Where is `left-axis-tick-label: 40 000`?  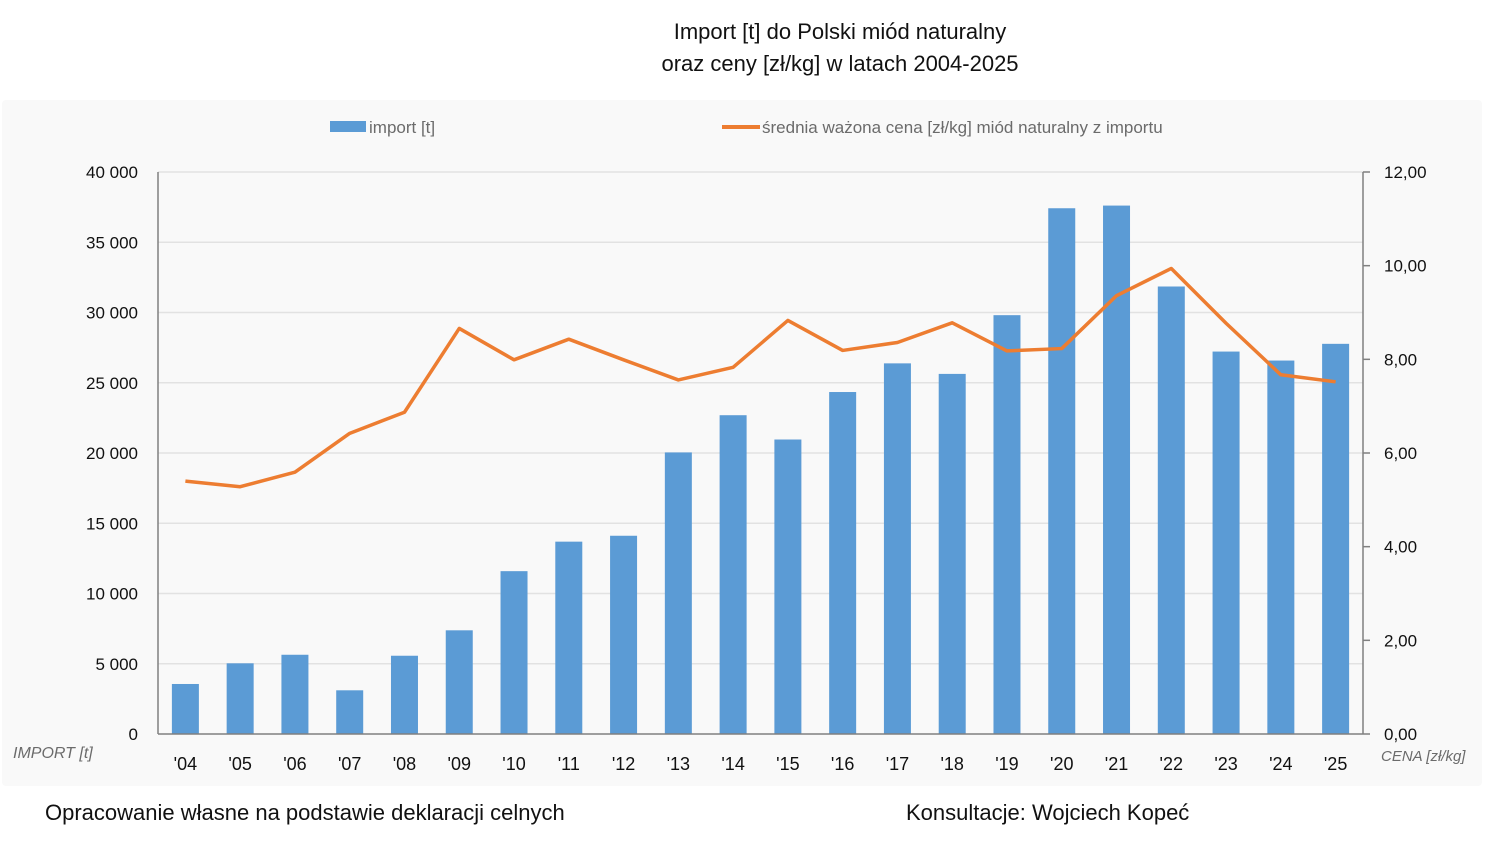 left-axis-tick-label: 40 000 is located at coordinates (112, 172).